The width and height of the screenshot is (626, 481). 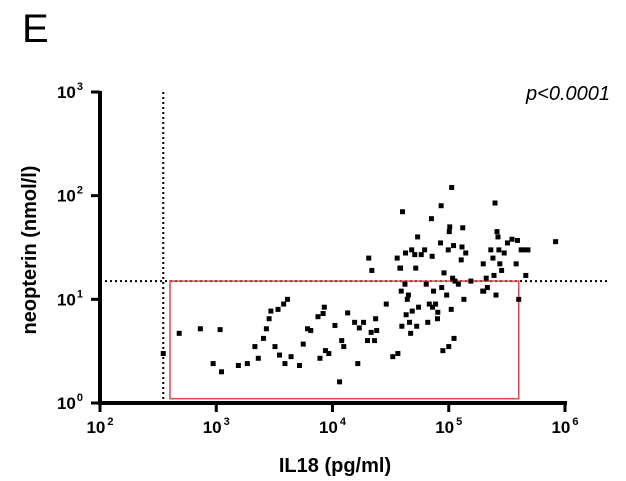 I want to click on y-tick-label: 10⁰, so click(x=70, y=402).